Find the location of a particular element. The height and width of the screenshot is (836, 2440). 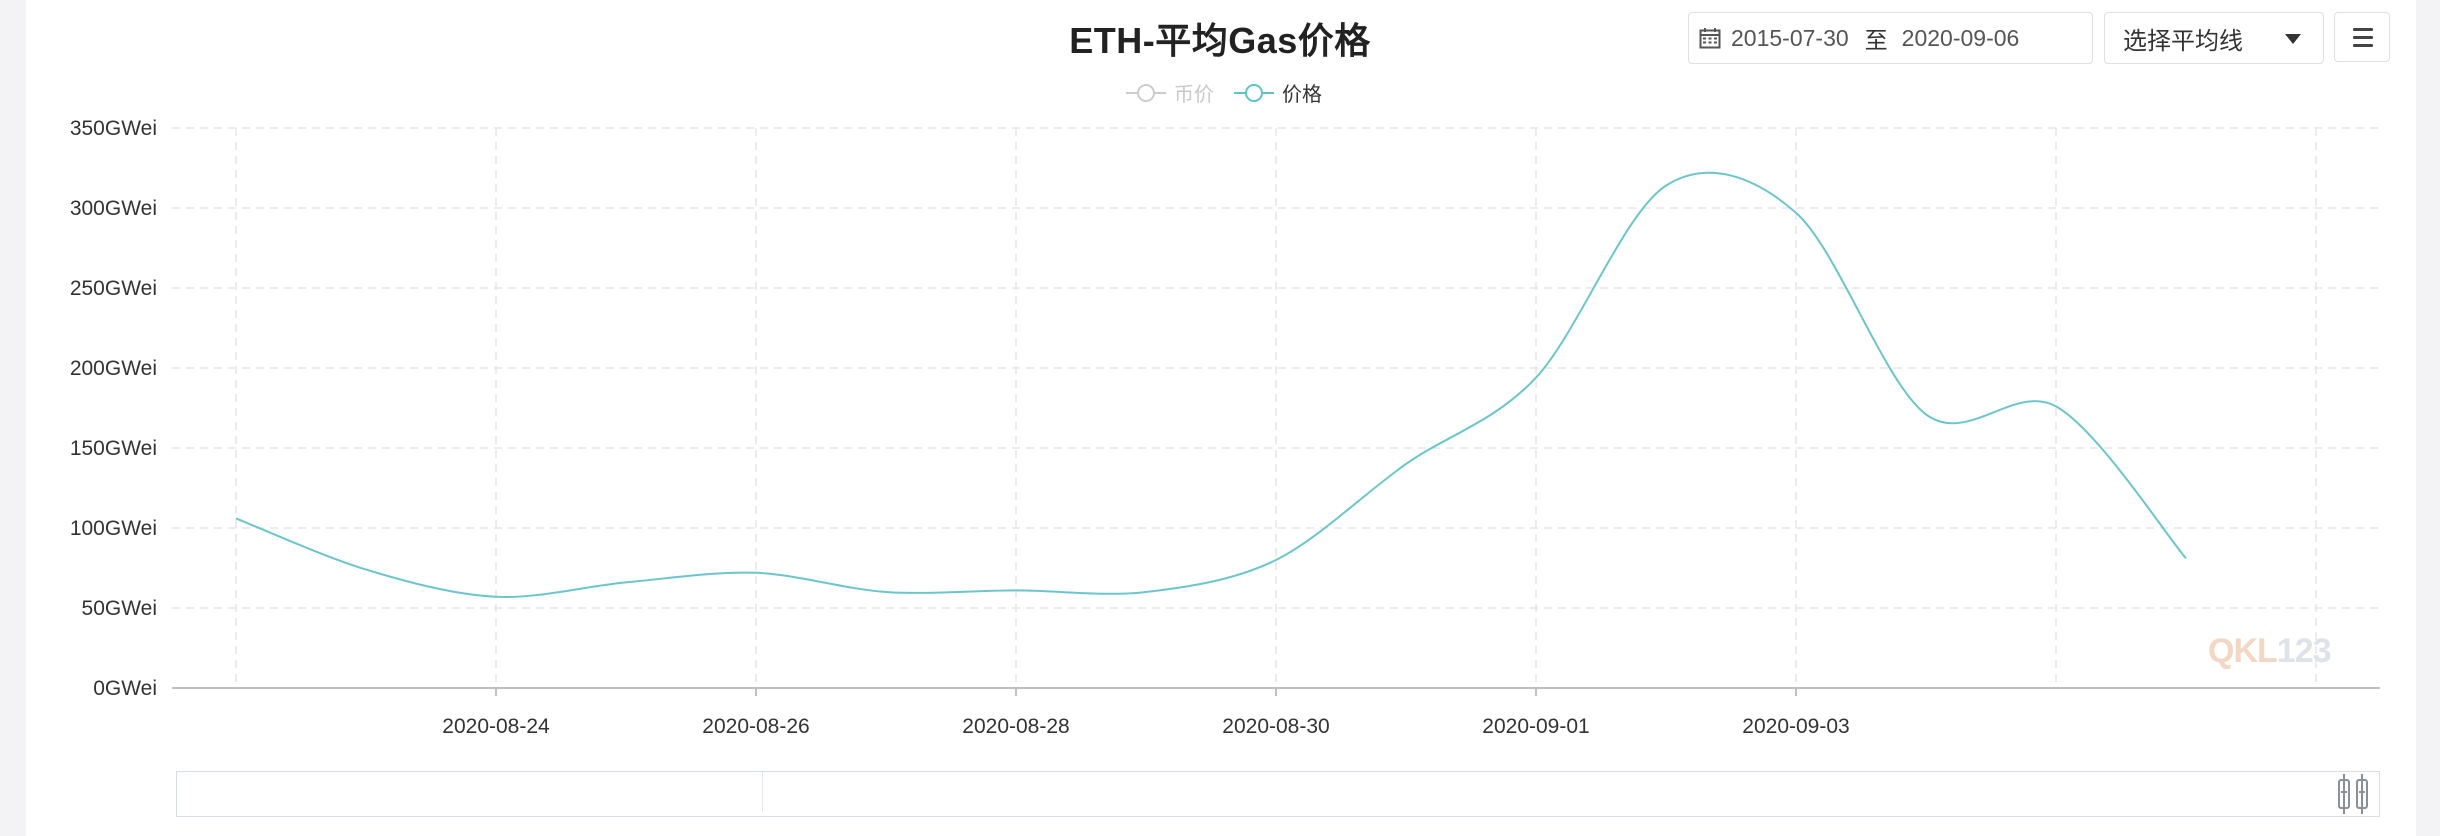

chevron-down-icon is located at coordinates (2293, 39).